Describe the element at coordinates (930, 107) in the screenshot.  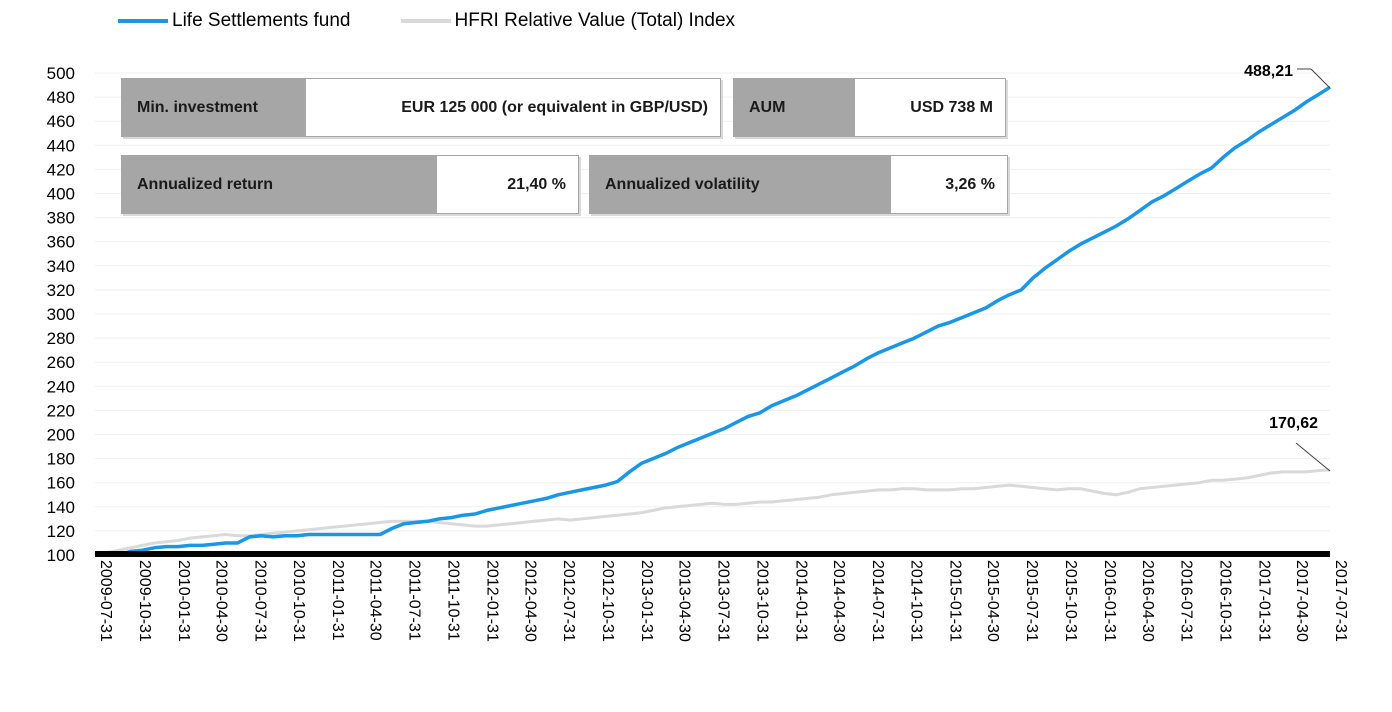
I see `aum-value: USD 738 M` at that location.